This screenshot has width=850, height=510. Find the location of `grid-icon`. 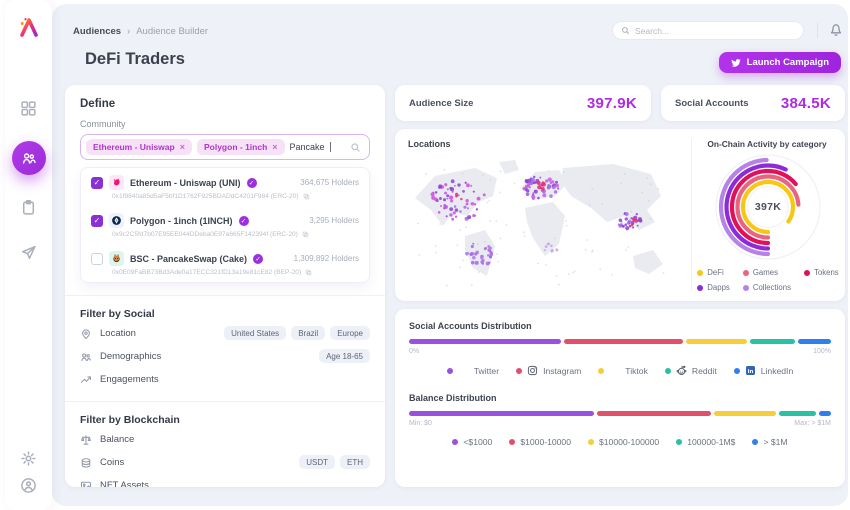

grid-icon is located at coordinates (28, 108).